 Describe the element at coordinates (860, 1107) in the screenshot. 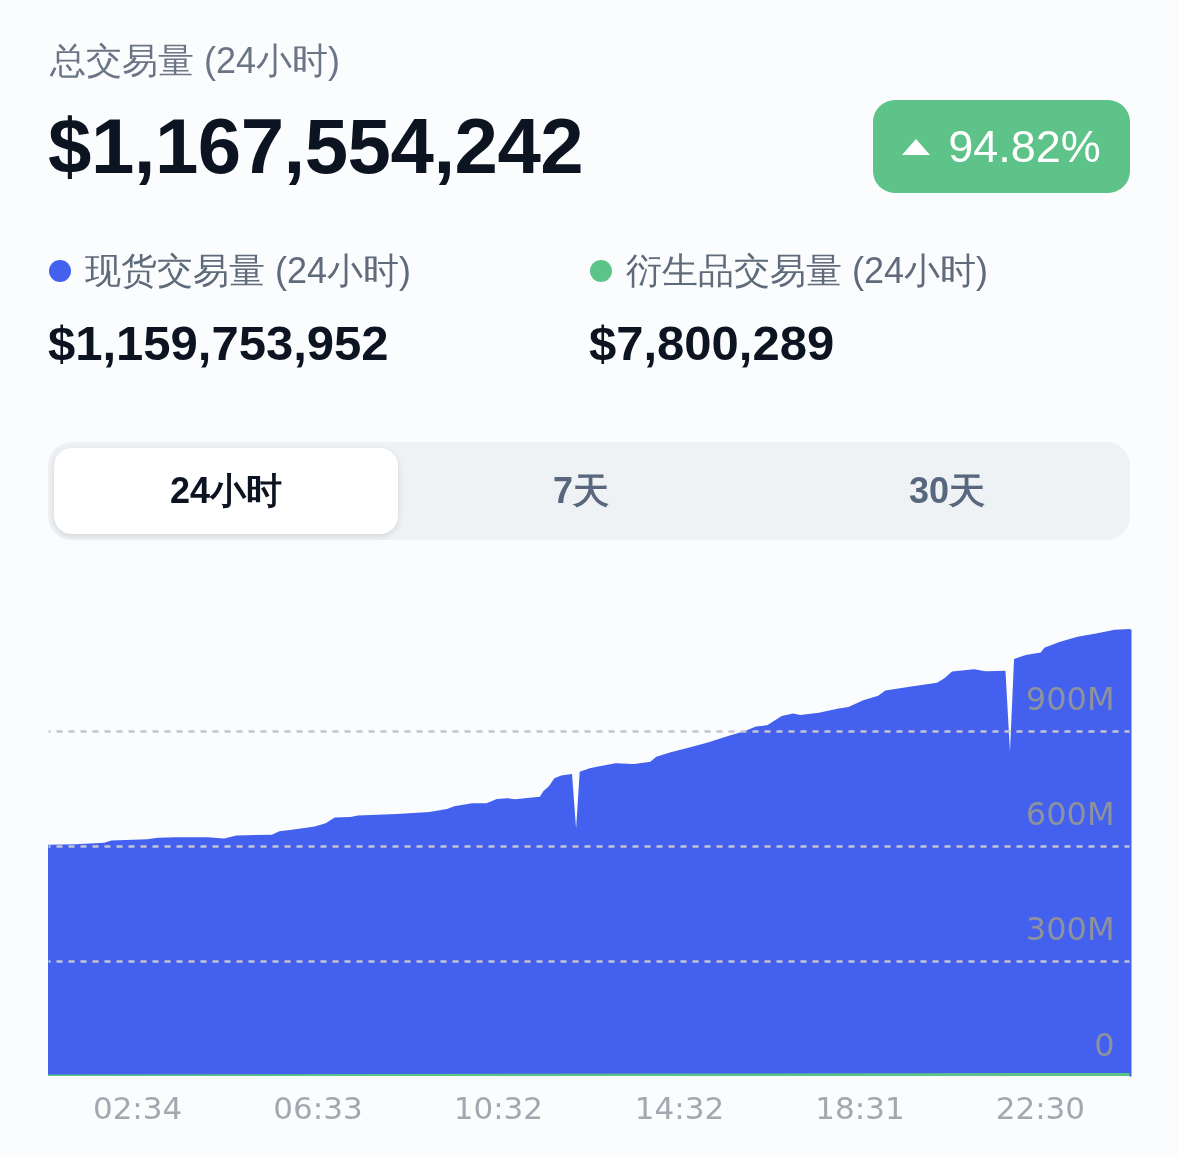

I see `x-tick-label: 18:31` at that location.